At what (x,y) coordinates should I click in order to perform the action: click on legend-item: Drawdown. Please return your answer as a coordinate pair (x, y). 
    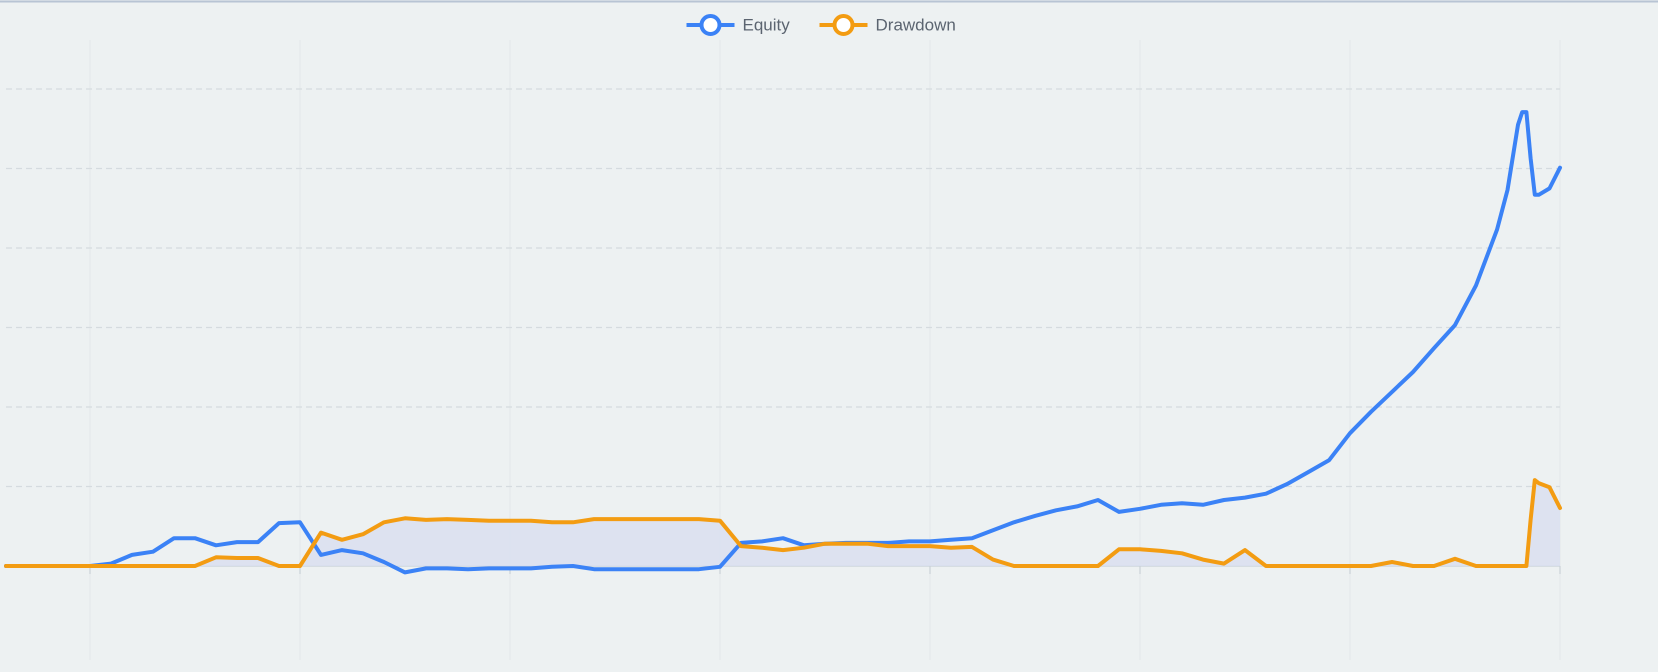
    Looking at the image, I should click on (887, 25).